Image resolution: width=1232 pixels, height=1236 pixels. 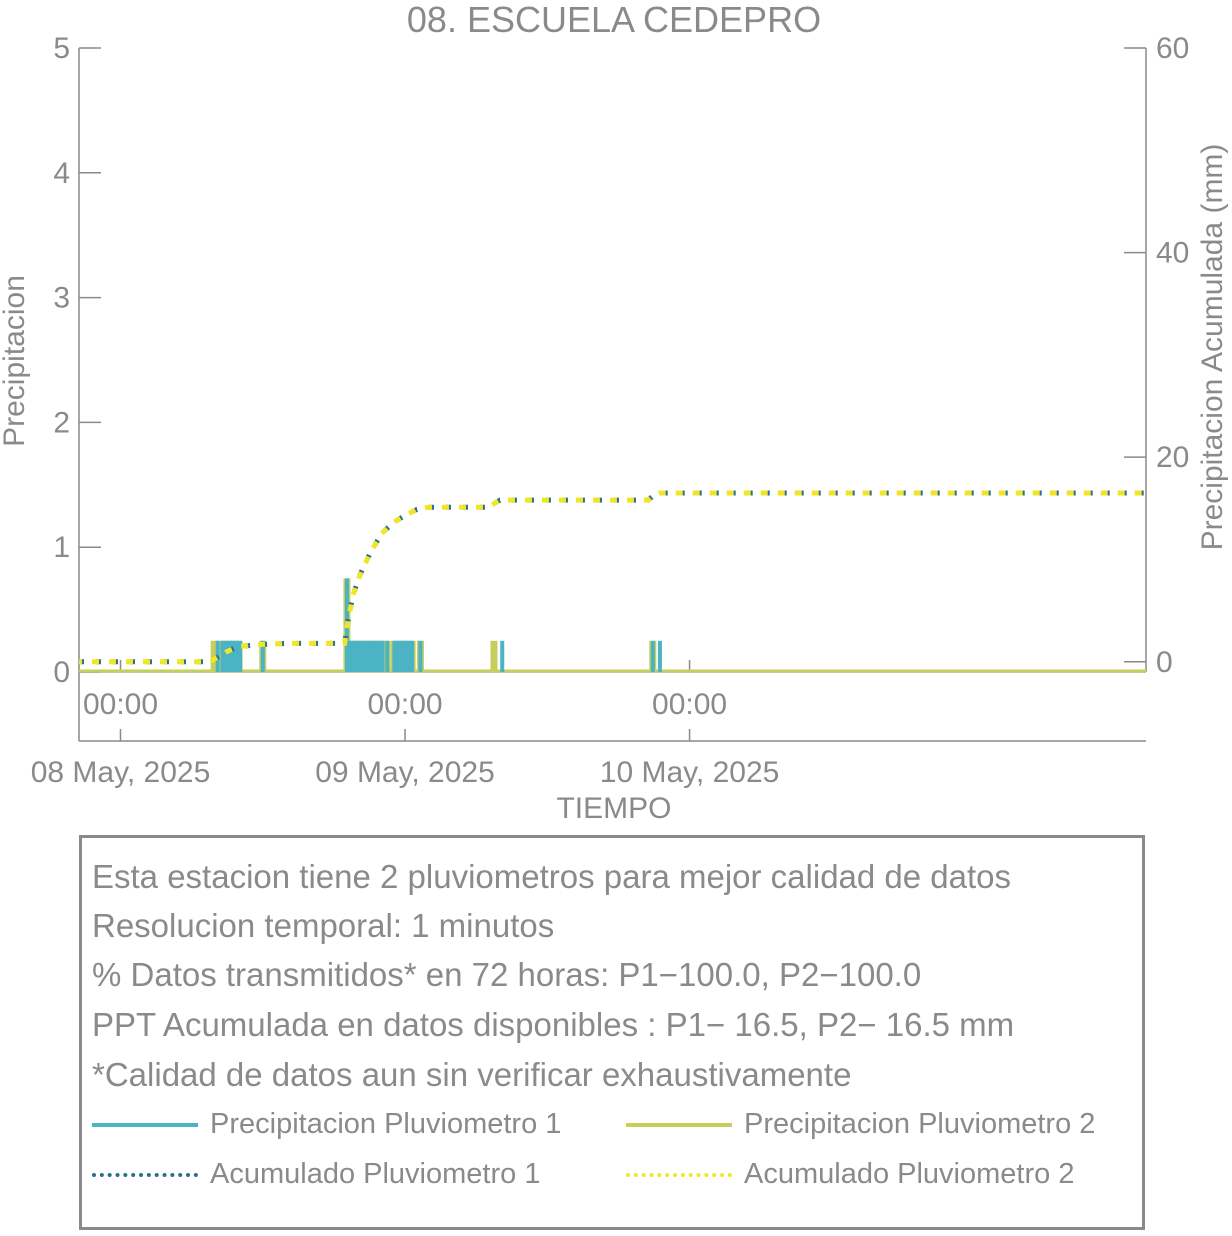 I want to click on cumulative-lines, so click(x=612, y=577).